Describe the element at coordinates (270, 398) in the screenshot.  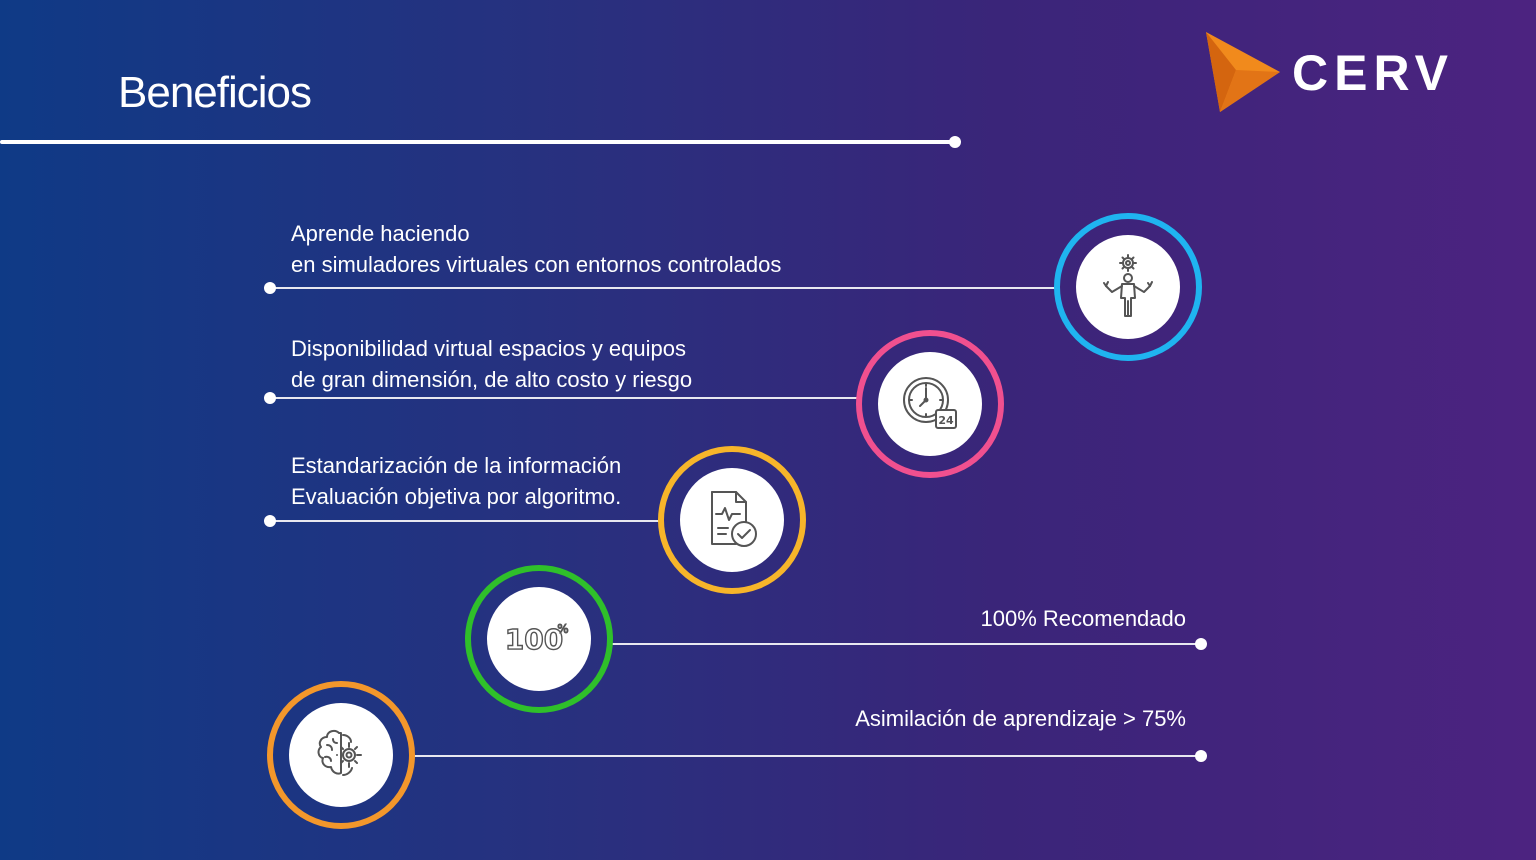
I see `benefit-2-dot` at that location.